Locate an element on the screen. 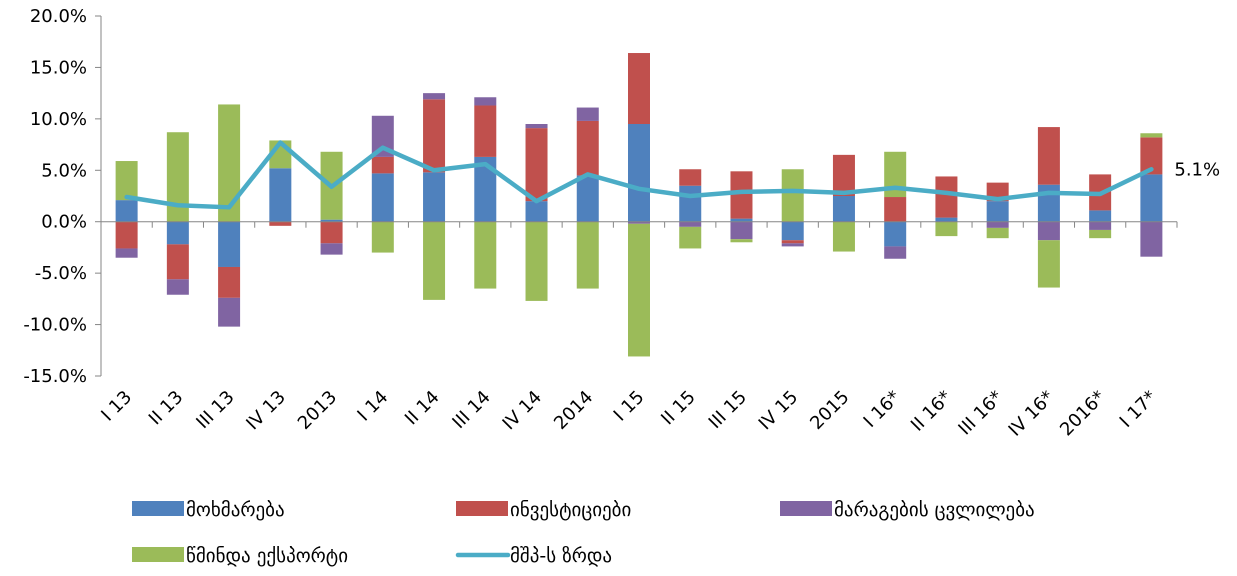  legend-label: მშპ-ს ზრდა is located at coordinates (561, 556).